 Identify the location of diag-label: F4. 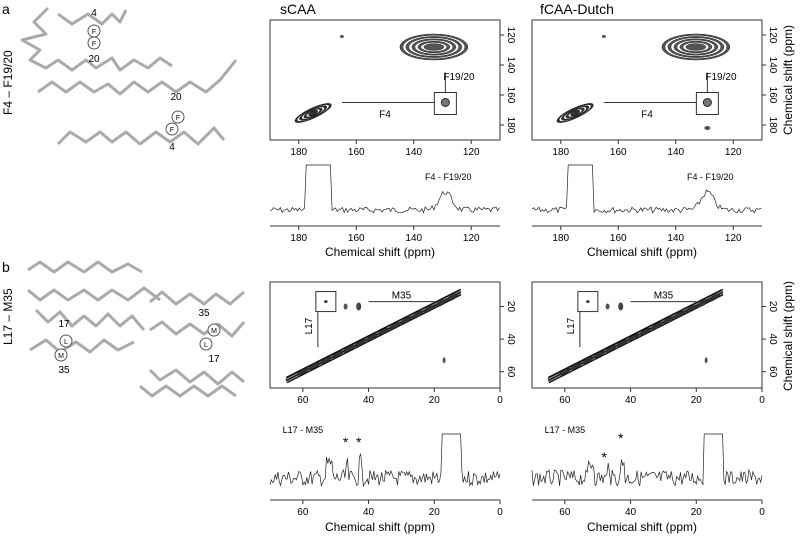
(385, 115).